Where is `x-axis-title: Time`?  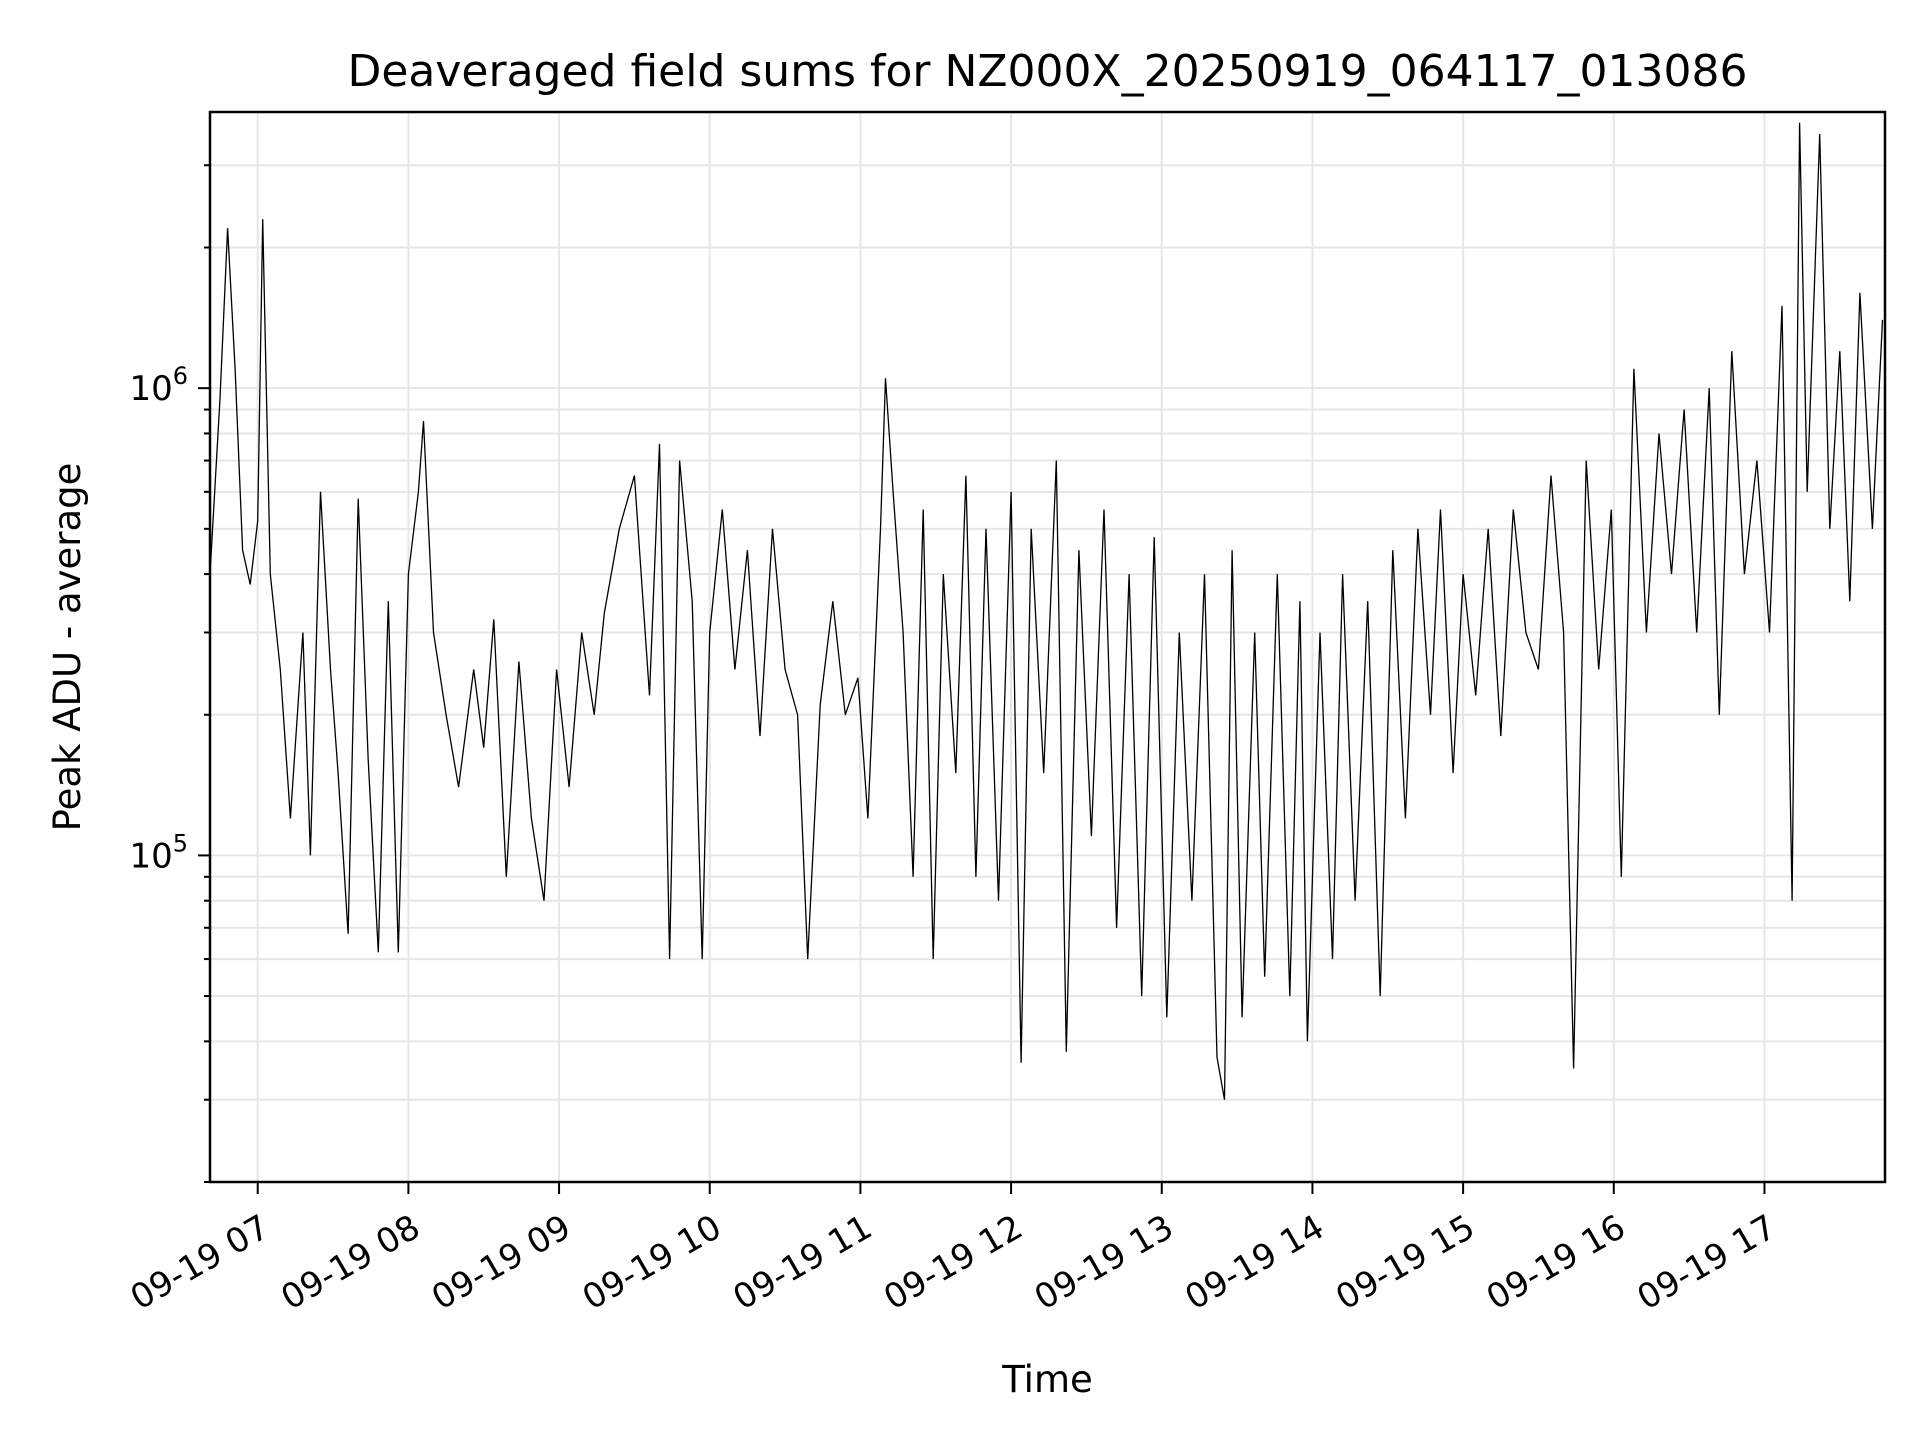 x-axis-title: Time is located at coordinates (1047, 1379).